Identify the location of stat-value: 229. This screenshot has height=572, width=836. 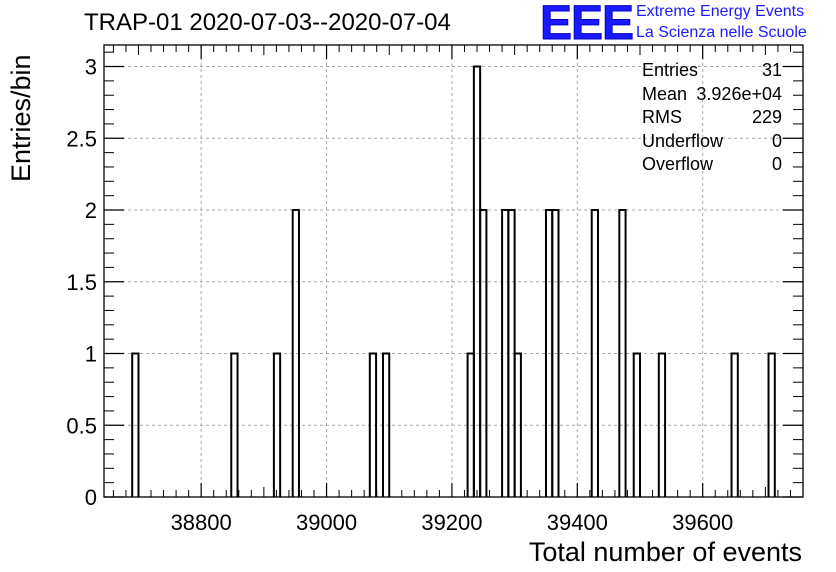
(766, 117).